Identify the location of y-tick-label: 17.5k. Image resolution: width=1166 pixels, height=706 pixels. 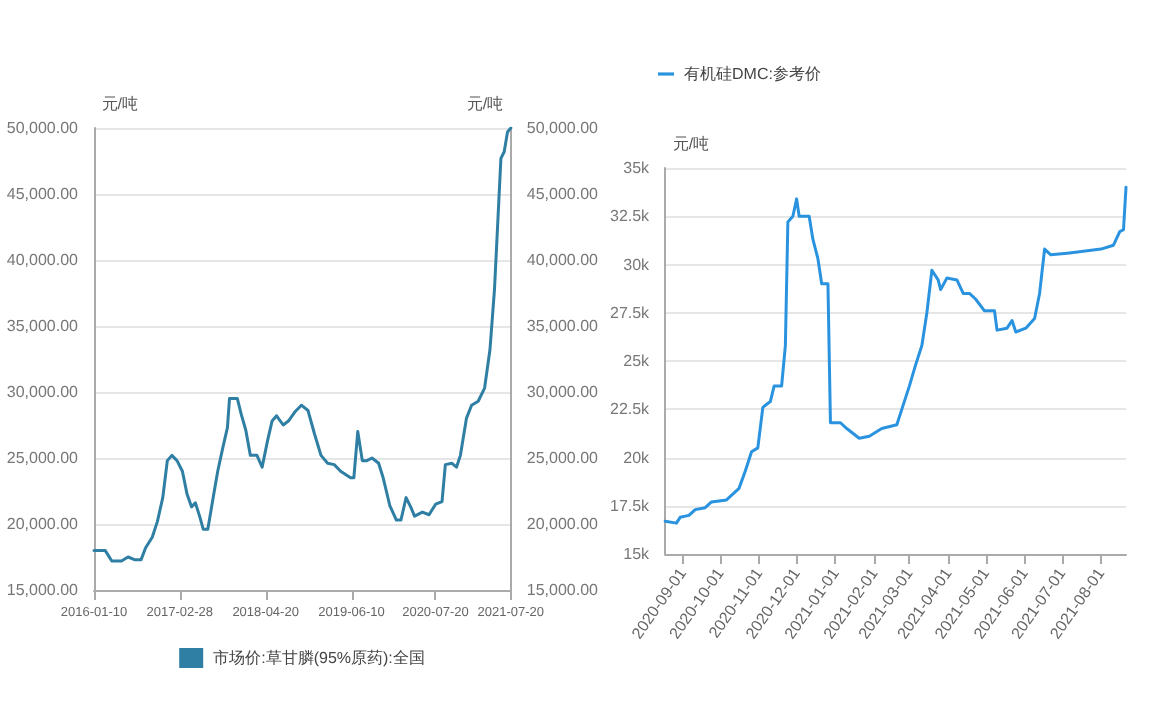
(630, 505).